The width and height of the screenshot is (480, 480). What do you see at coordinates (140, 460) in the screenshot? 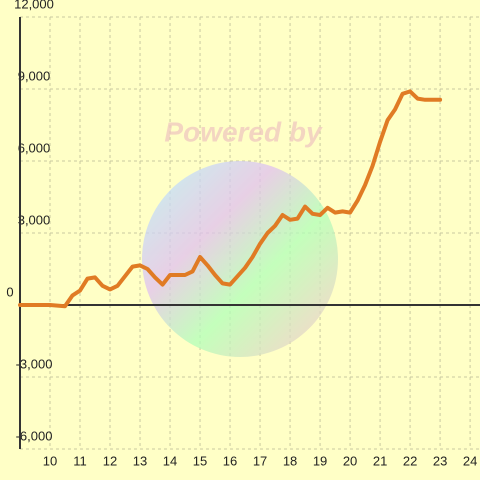
I see `x-tick-label: 13` at bounding box center [140, 460].